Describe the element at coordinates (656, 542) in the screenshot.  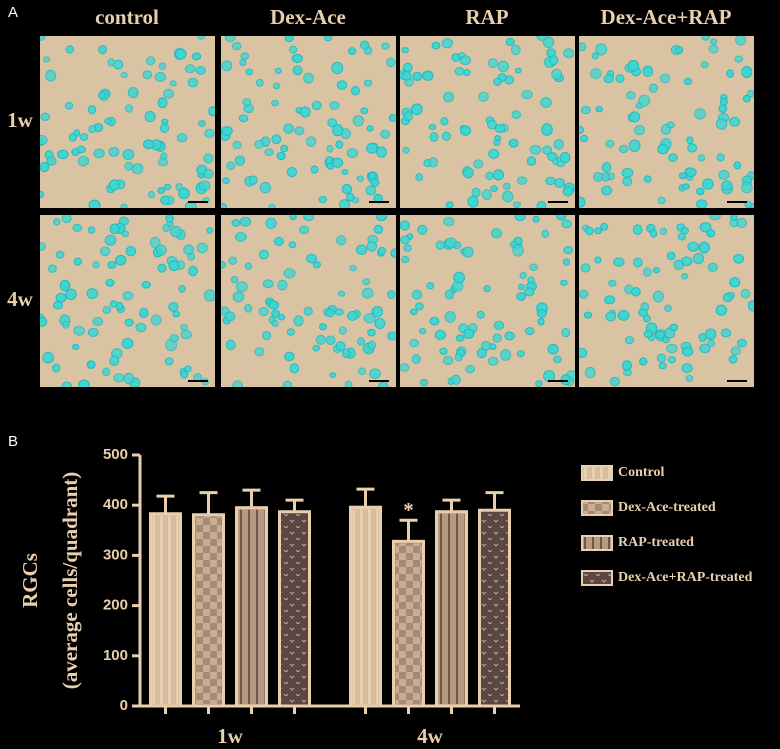
I see `legend-label: RAP-treated` at that location.